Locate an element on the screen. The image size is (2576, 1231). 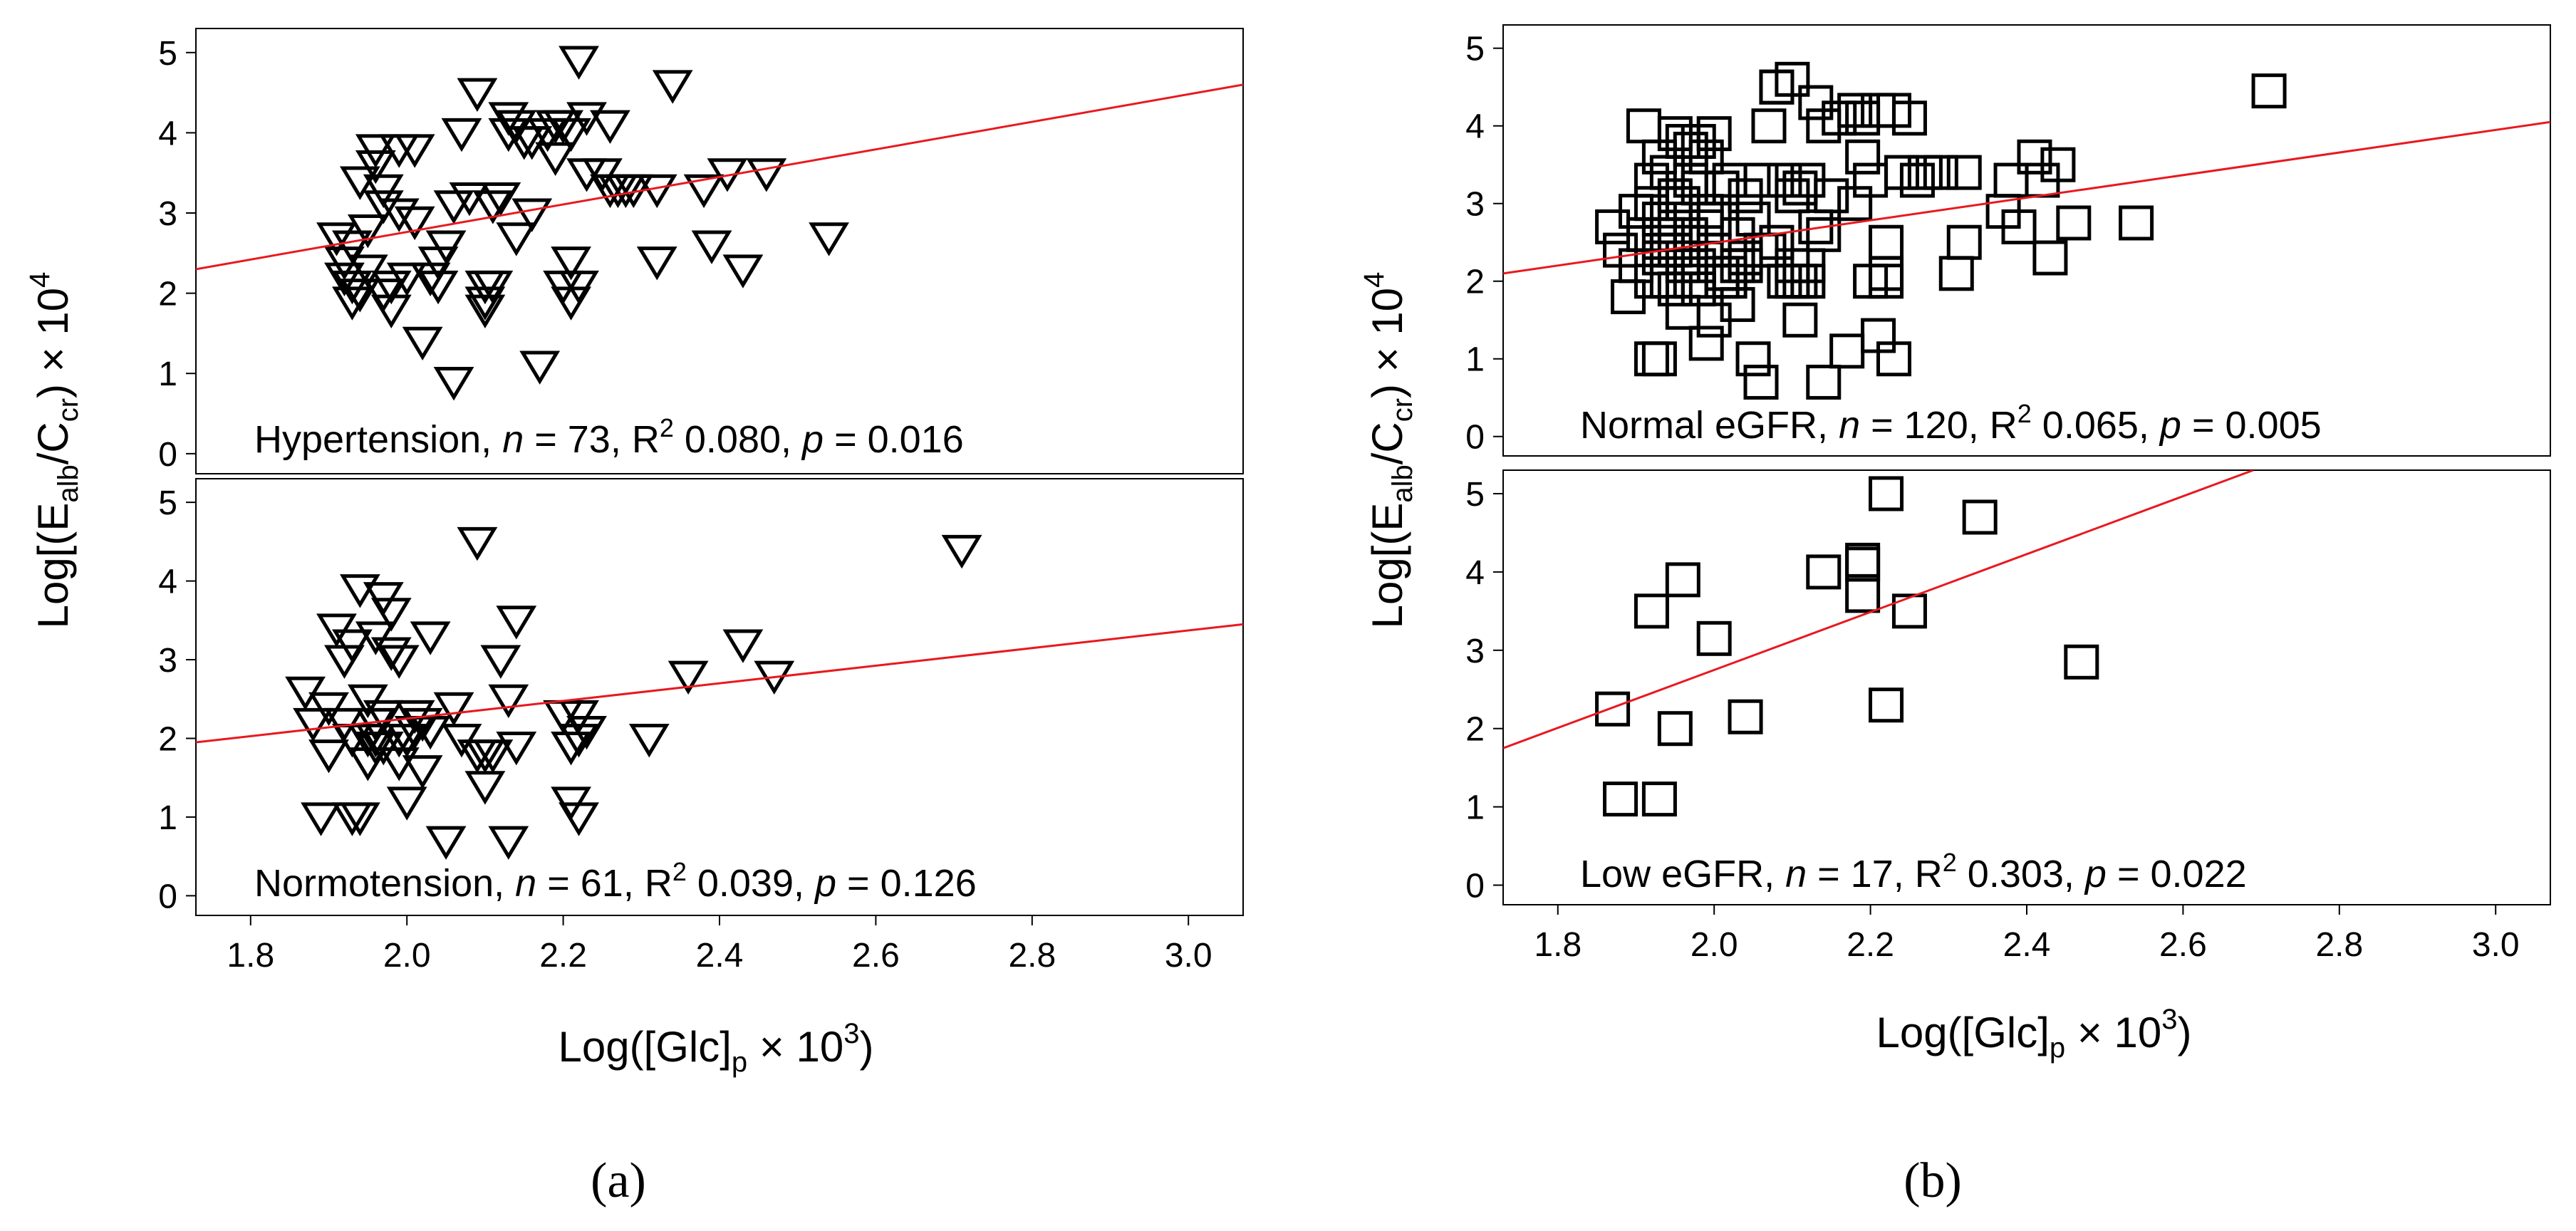
plot-frame is located at coordinates (2026, 240).